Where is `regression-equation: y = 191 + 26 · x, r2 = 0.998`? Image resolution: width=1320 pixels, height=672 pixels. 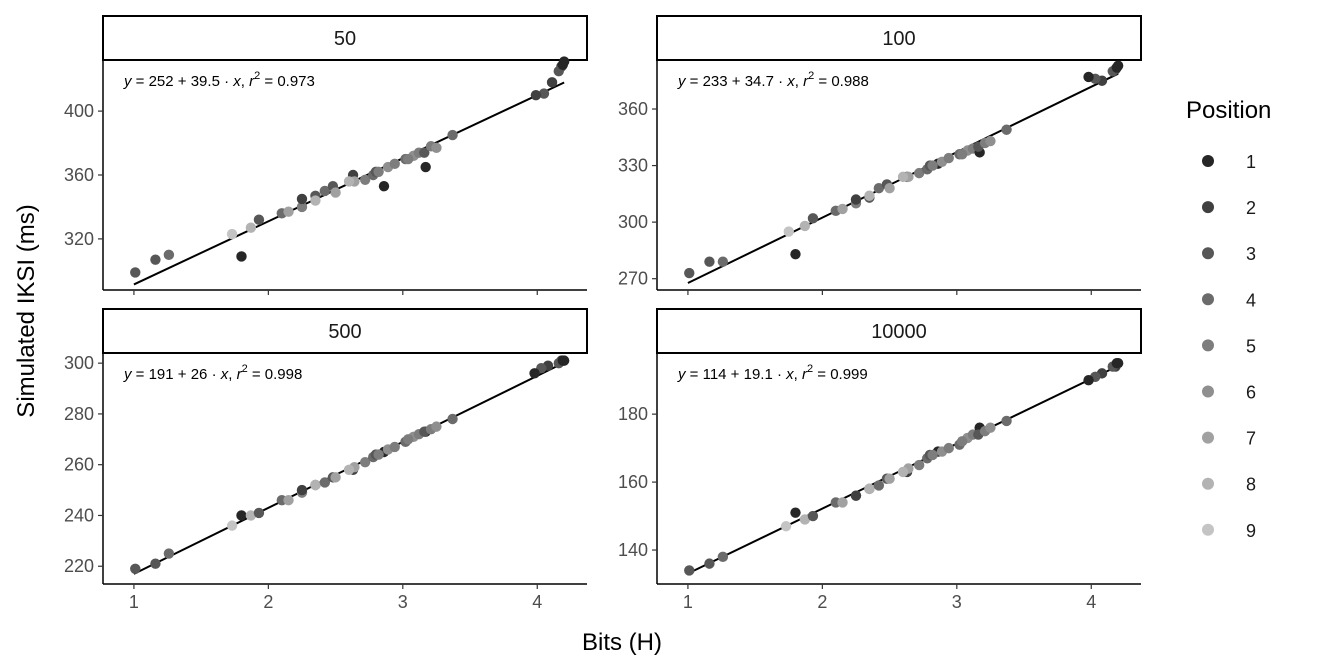 regression-equation: y = 191 + 26 · x, r2 = 0.998 is located at coordinates (212, 373).